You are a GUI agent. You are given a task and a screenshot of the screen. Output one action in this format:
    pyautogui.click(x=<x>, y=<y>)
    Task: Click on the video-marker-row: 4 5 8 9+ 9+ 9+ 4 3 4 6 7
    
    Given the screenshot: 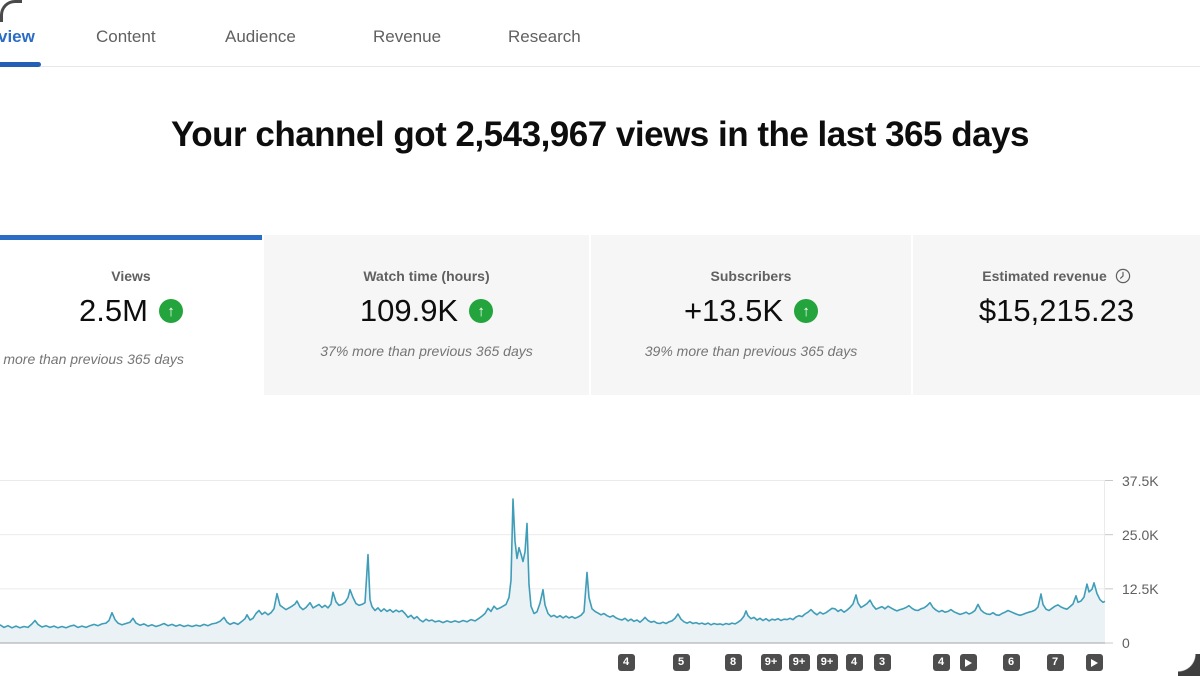 What is the action you would take?
    pyautogui.click(x=600, y=662)
    